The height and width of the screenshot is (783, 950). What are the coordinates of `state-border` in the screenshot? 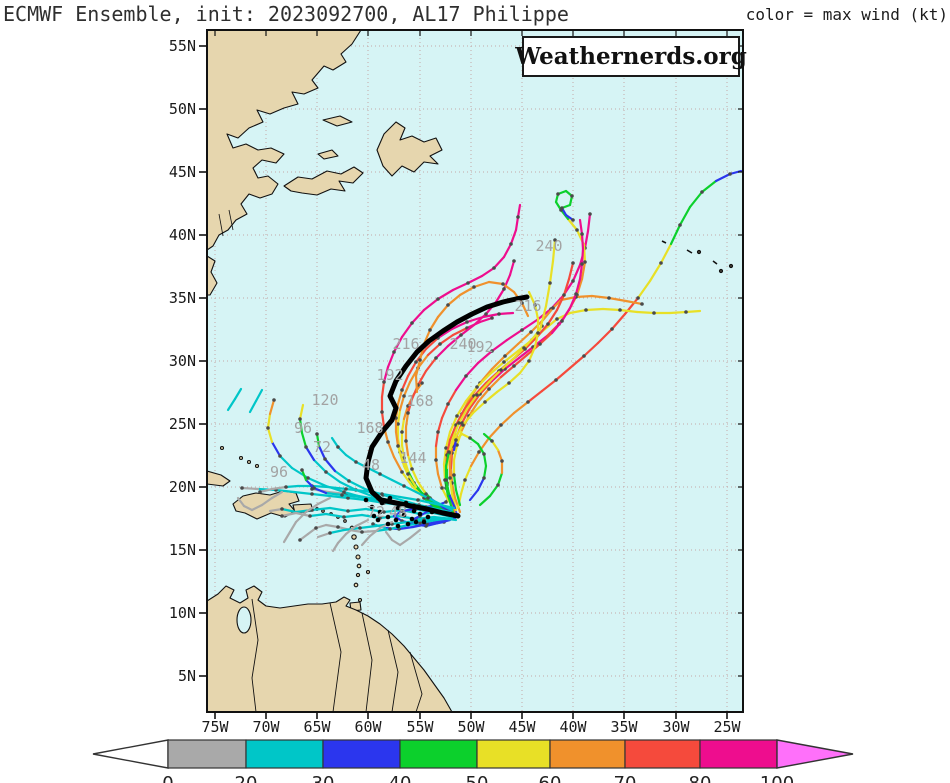 It's located at (221, 225).